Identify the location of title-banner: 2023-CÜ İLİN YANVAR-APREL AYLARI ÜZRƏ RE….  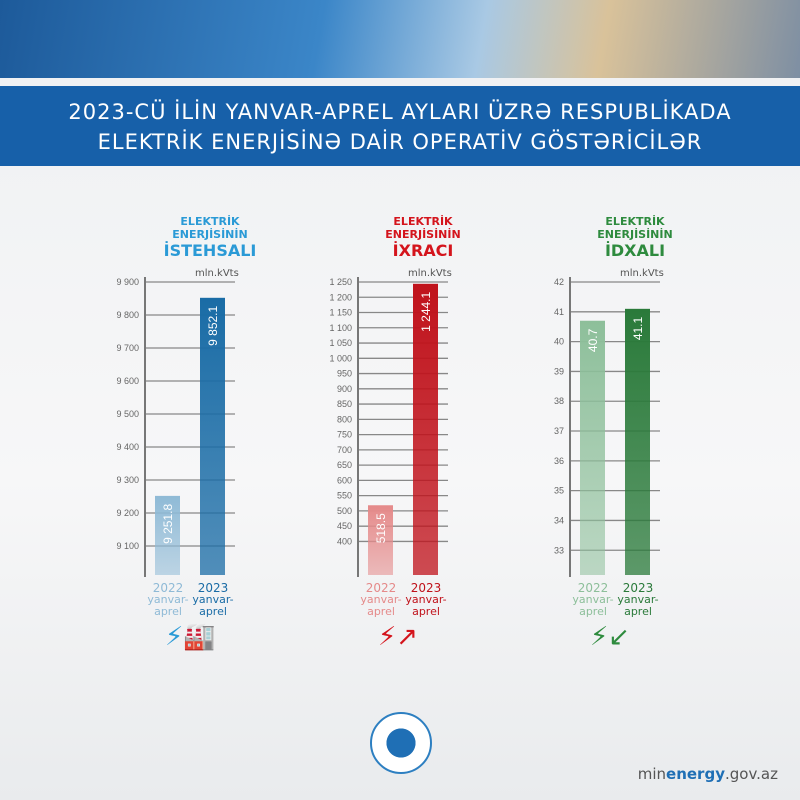
(400, 126).